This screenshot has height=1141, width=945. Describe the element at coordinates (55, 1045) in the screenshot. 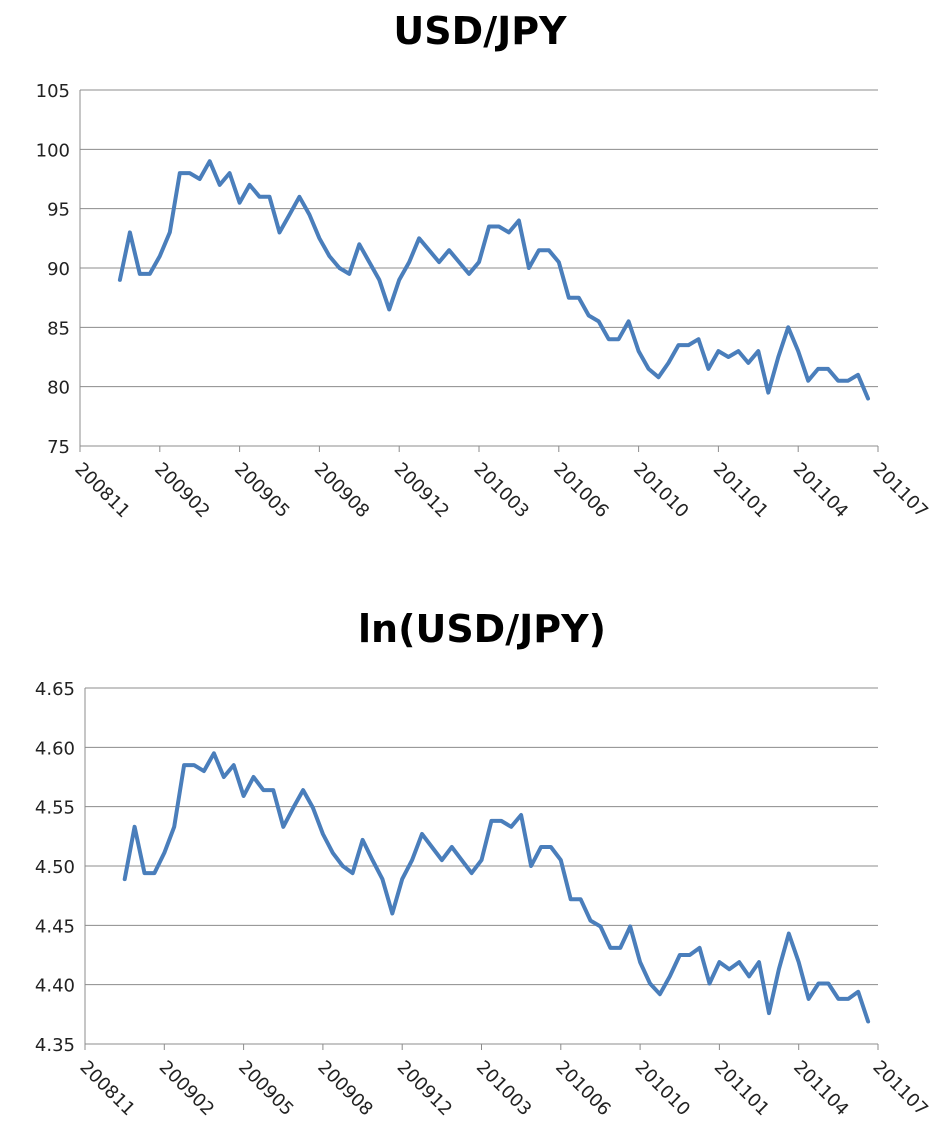

I see `y-tick-label: 4.35` at that location.